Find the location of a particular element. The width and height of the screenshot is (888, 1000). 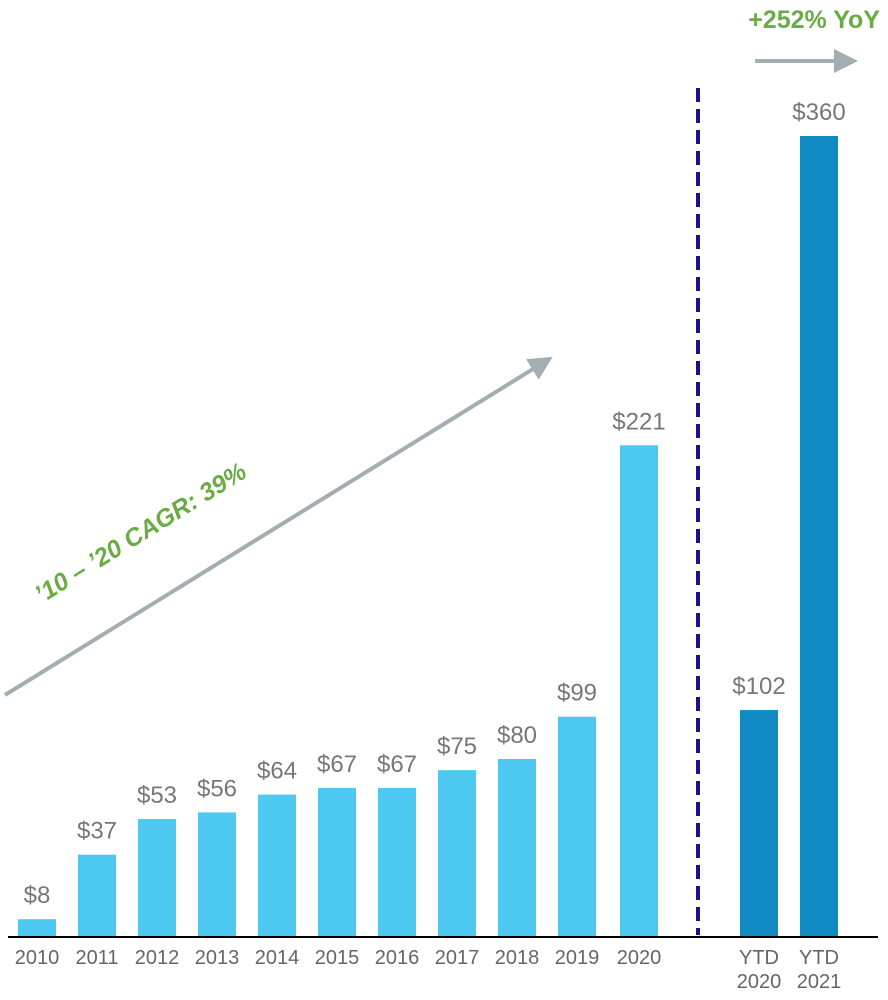

bar-ytd-2021 is located at coordinates (819, 536).